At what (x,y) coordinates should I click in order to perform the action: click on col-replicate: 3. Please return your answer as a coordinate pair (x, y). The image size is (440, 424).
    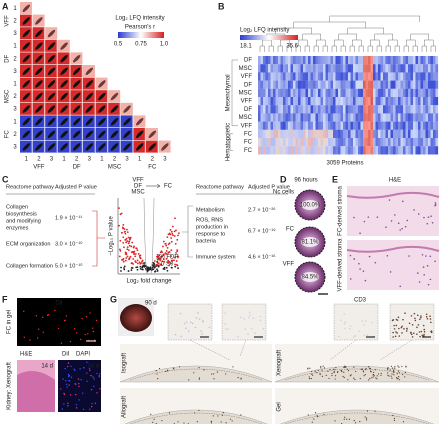
    Looking at the image, I should click on (127, 160).